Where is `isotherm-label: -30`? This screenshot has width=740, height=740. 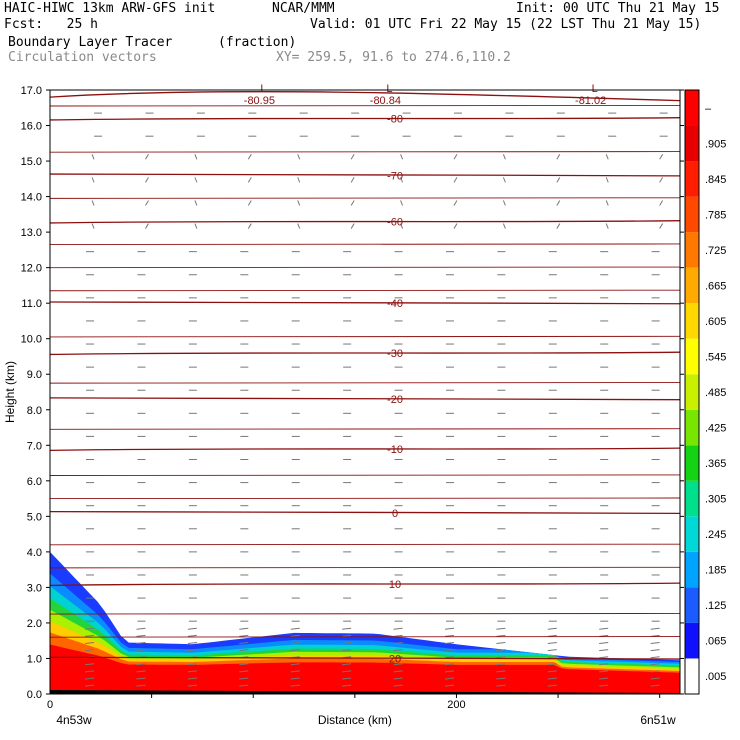 isotherm-label: -30 is located at coordinates (395, 354).